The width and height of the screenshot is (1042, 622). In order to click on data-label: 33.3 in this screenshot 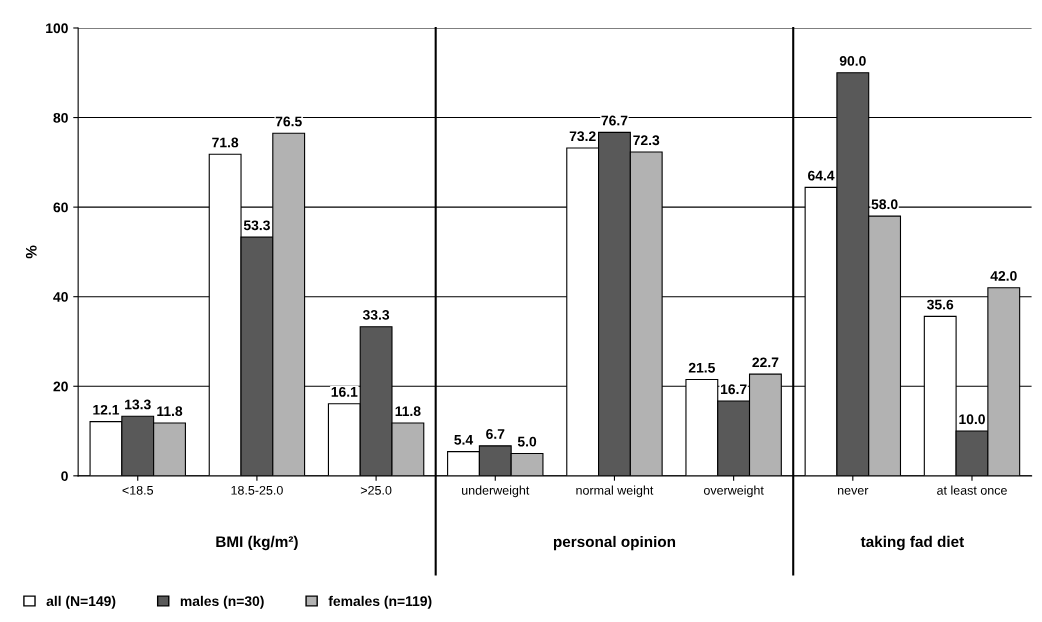, I will do `click(376, 314)`.